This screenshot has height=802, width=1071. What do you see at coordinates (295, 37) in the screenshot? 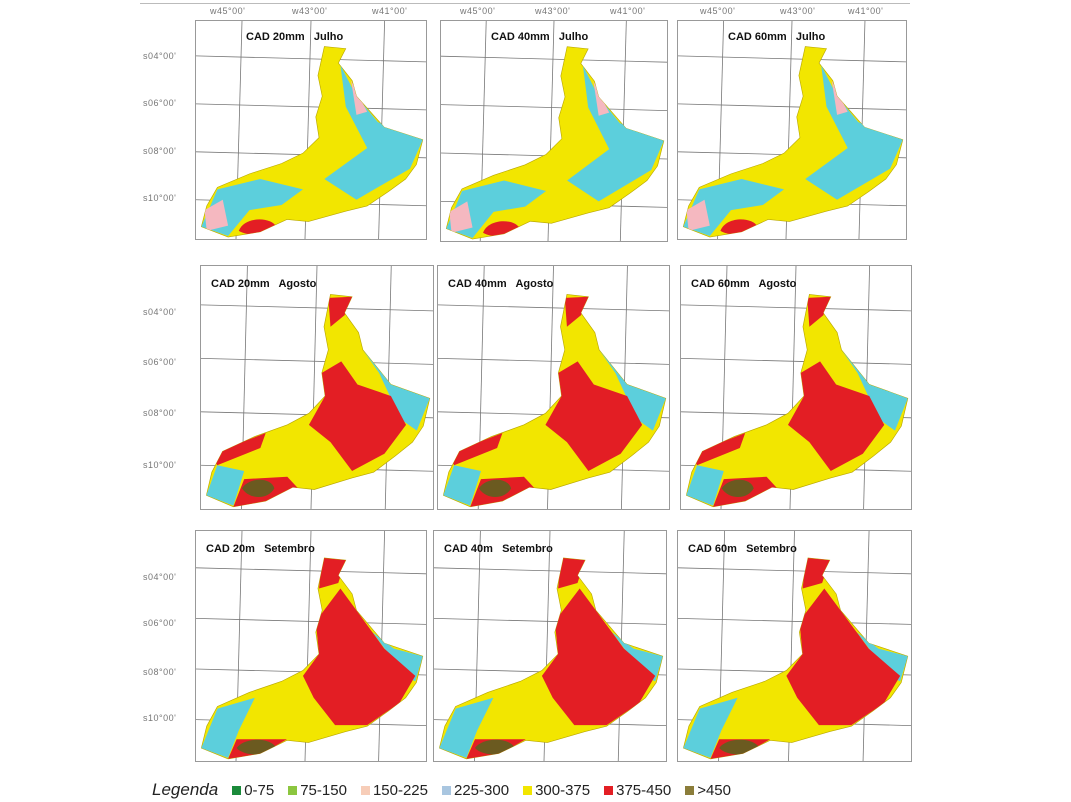
I see `panel-title: CAD 20mm Julho` at bounding box center [295, 37].